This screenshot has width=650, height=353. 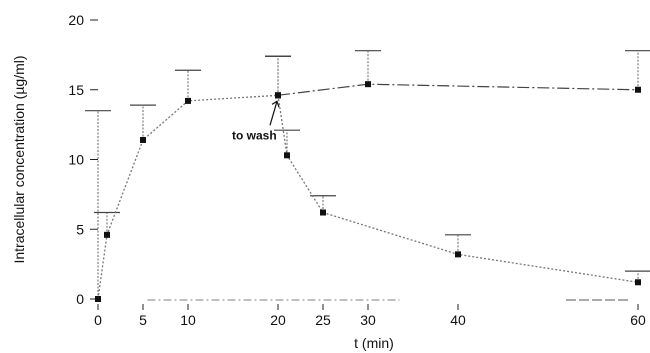 I want to click on x-tick-label: 10, so click(x=188, y=320).